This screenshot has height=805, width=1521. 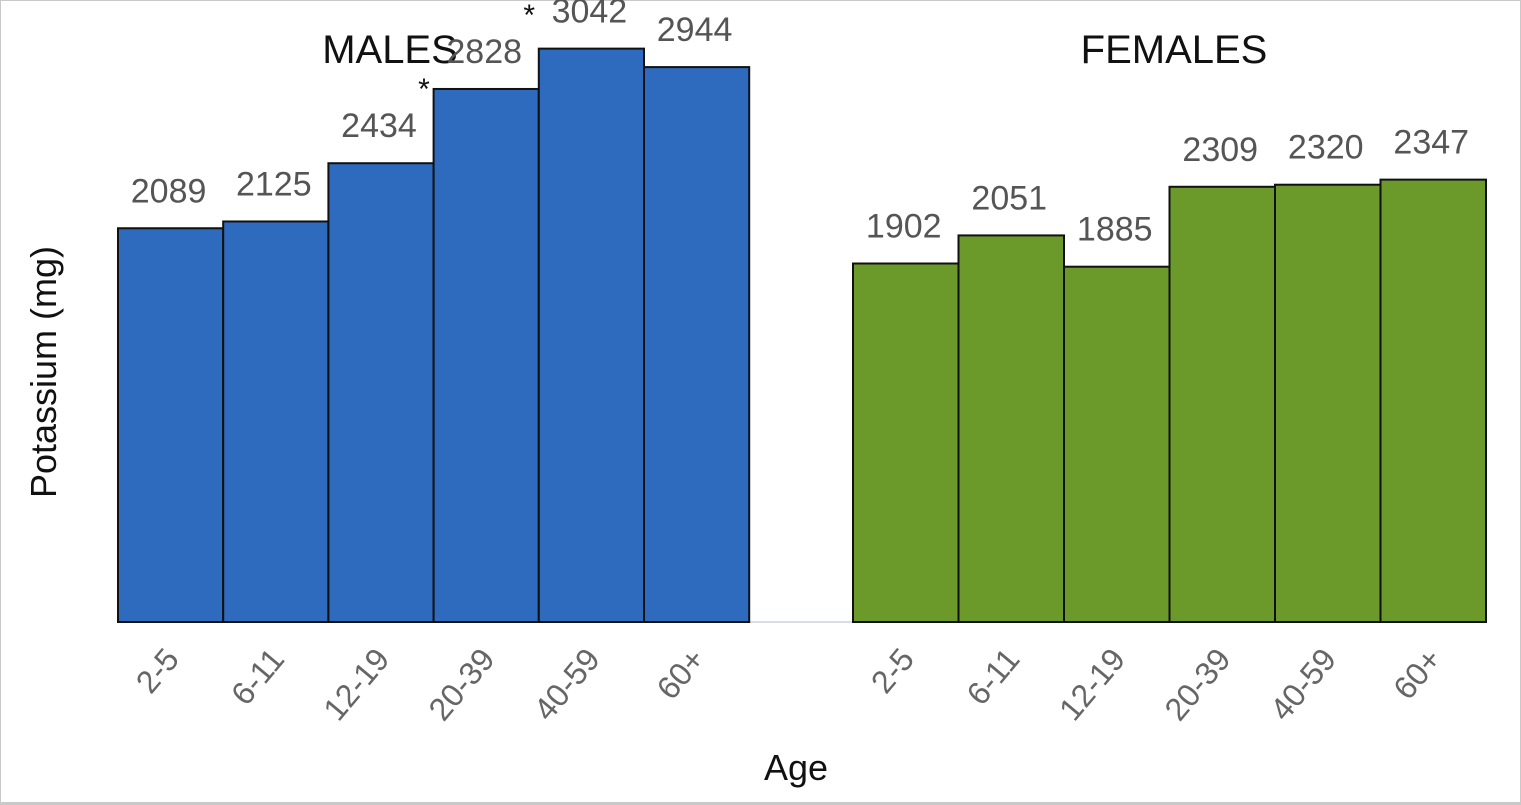 I want to click on males-value-label-2-5: 2089, so click(x=169, y=191).